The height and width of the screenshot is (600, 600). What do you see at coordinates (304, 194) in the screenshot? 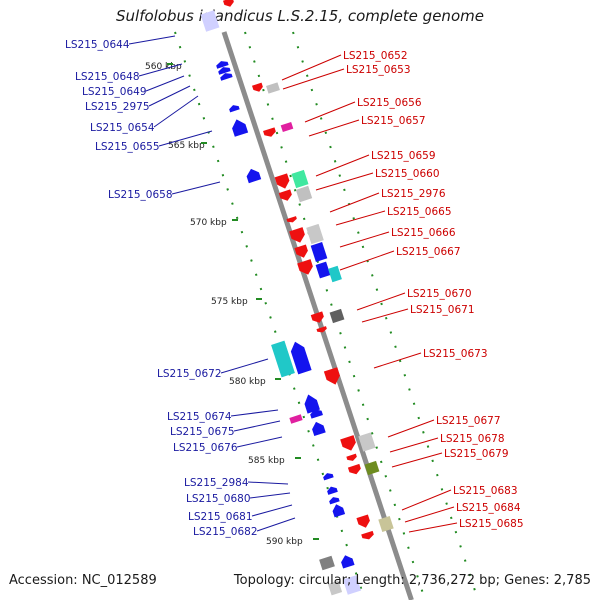
I see `gene-gray-block` at bounding box center [304, 194].